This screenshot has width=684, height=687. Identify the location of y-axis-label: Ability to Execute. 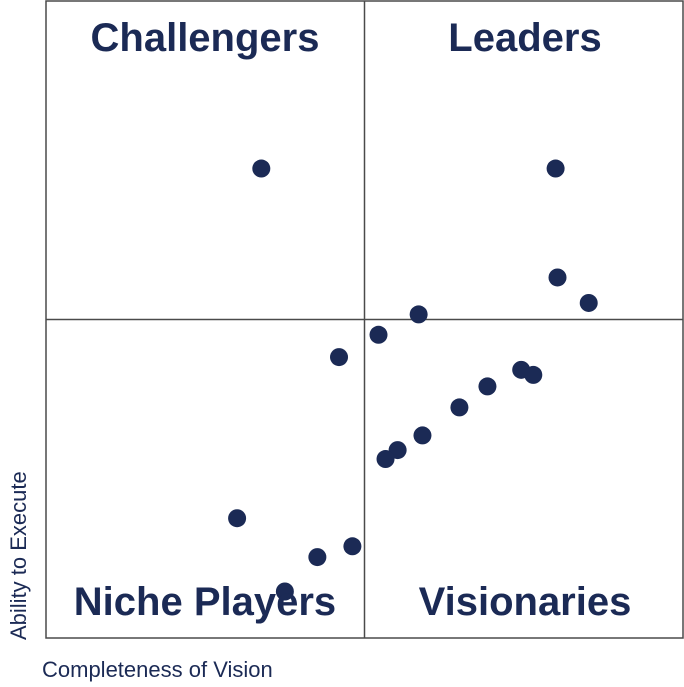
(18, 555).